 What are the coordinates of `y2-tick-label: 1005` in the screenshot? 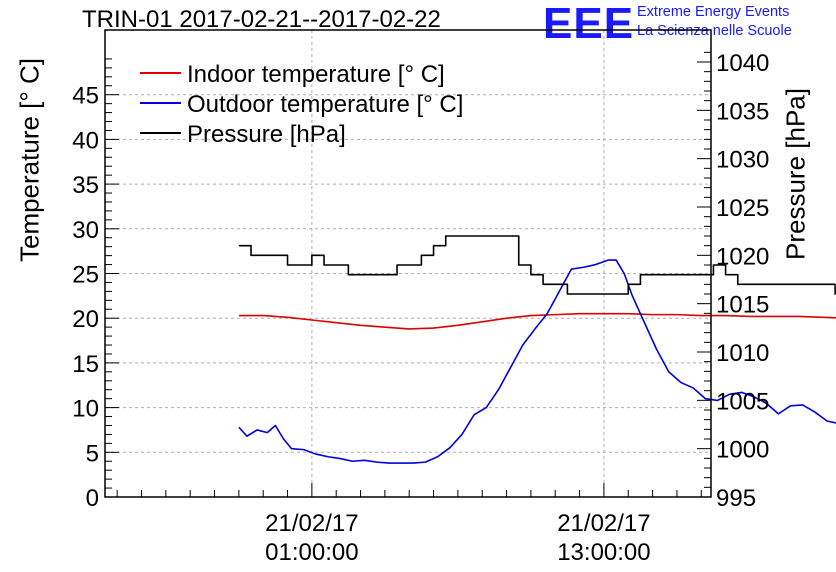 It's located at (742, 401).